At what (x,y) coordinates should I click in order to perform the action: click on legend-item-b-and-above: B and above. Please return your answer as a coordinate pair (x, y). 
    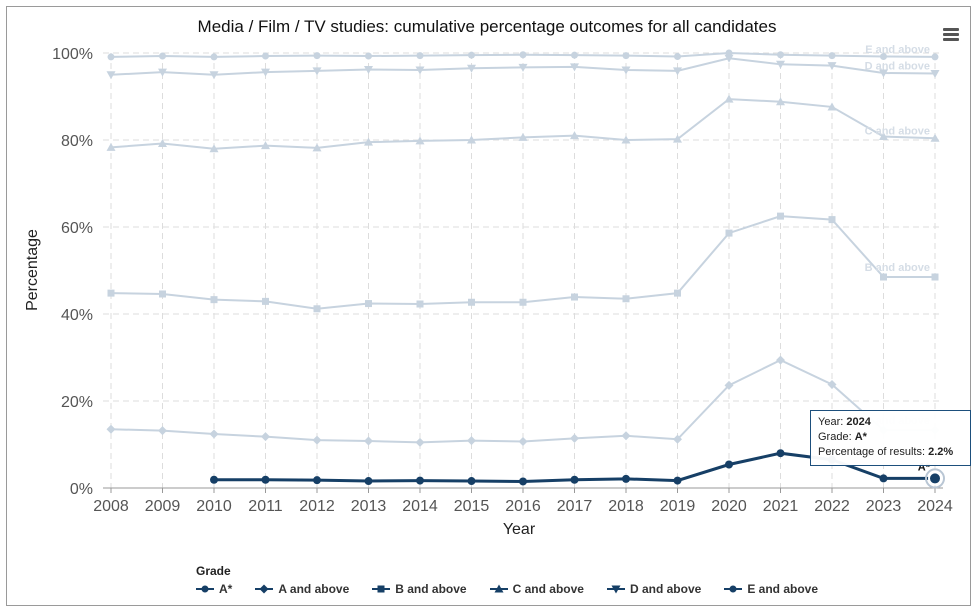
    Looking at the image, I should click on (419, 589).